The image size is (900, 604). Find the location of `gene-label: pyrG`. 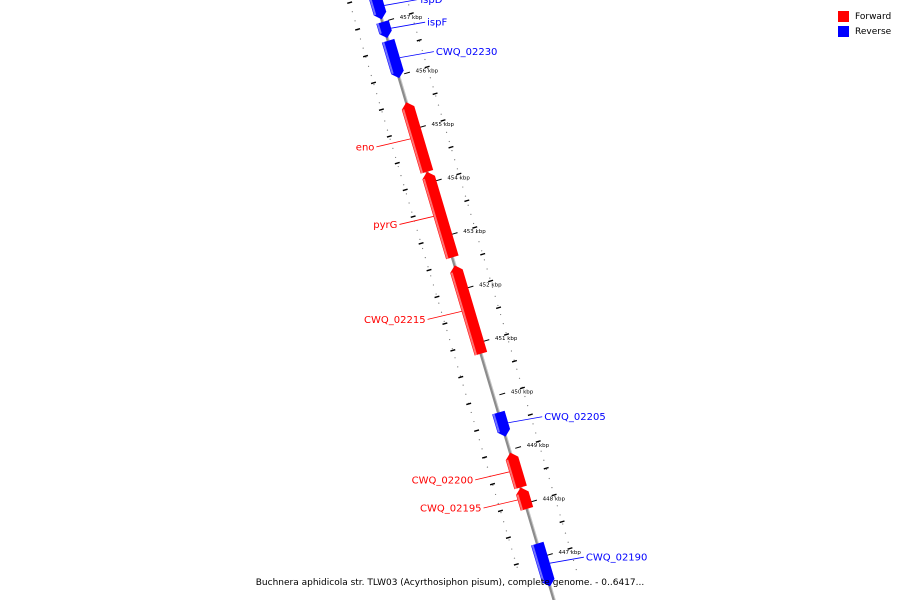

gene-label: pyrG is located at coordinates (385, 225).